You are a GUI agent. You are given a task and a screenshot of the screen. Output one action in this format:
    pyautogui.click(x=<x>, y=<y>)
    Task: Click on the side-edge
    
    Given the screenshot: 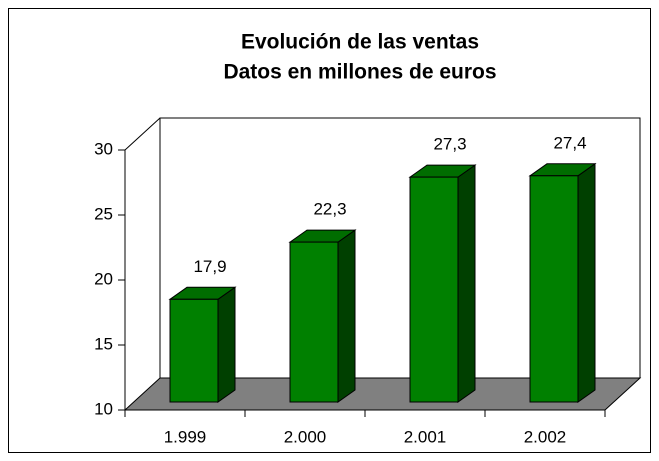 What is the action you would take?
    pyautogui.click(x=142, y=134)
    